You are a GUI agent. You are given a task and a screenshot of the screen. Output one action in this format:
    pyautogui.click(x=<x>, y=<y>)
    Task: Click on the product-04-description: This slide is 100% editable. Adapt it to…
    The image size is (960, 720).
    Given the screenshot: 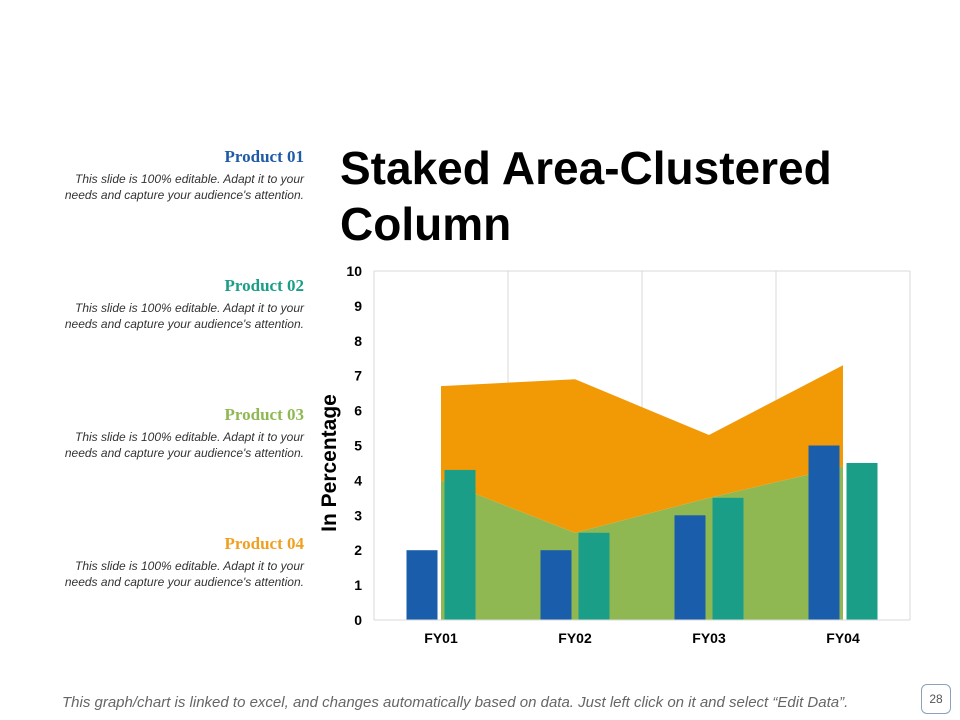 What is the action you would take?
    pyautogui.click(x=184, y=574)
    